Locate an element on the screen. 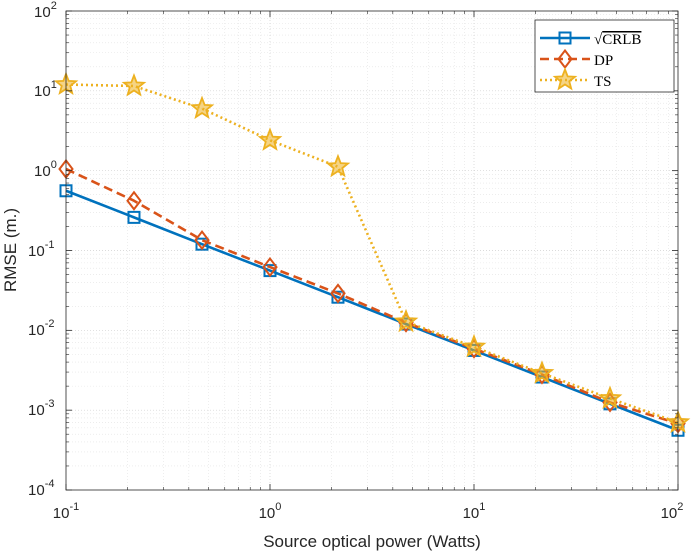  x-tick-label: 10² is located at coordinates (672, 511).